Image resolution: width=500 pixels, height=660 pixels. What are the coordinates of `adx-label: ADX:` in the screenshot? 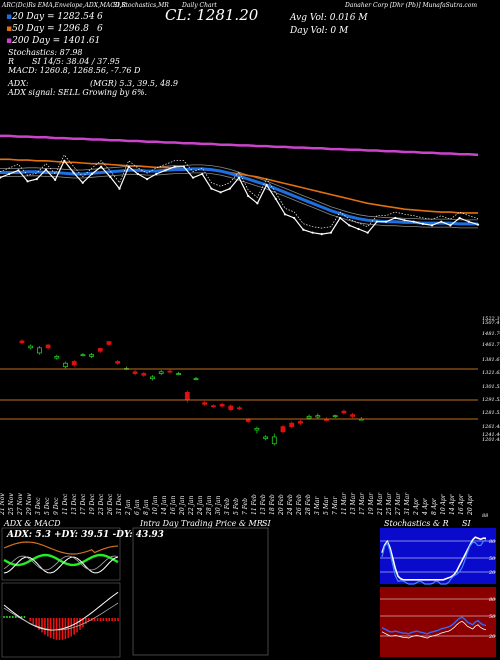 It's located at (18, 83).